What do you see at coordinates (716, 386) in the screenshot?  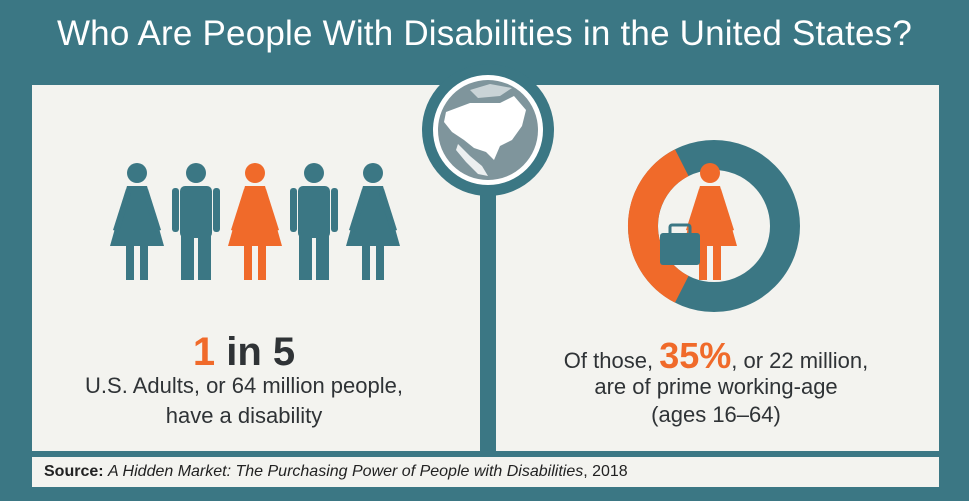 I see `right-line-2: are of prime working-age` at bounding box center [716, 386].